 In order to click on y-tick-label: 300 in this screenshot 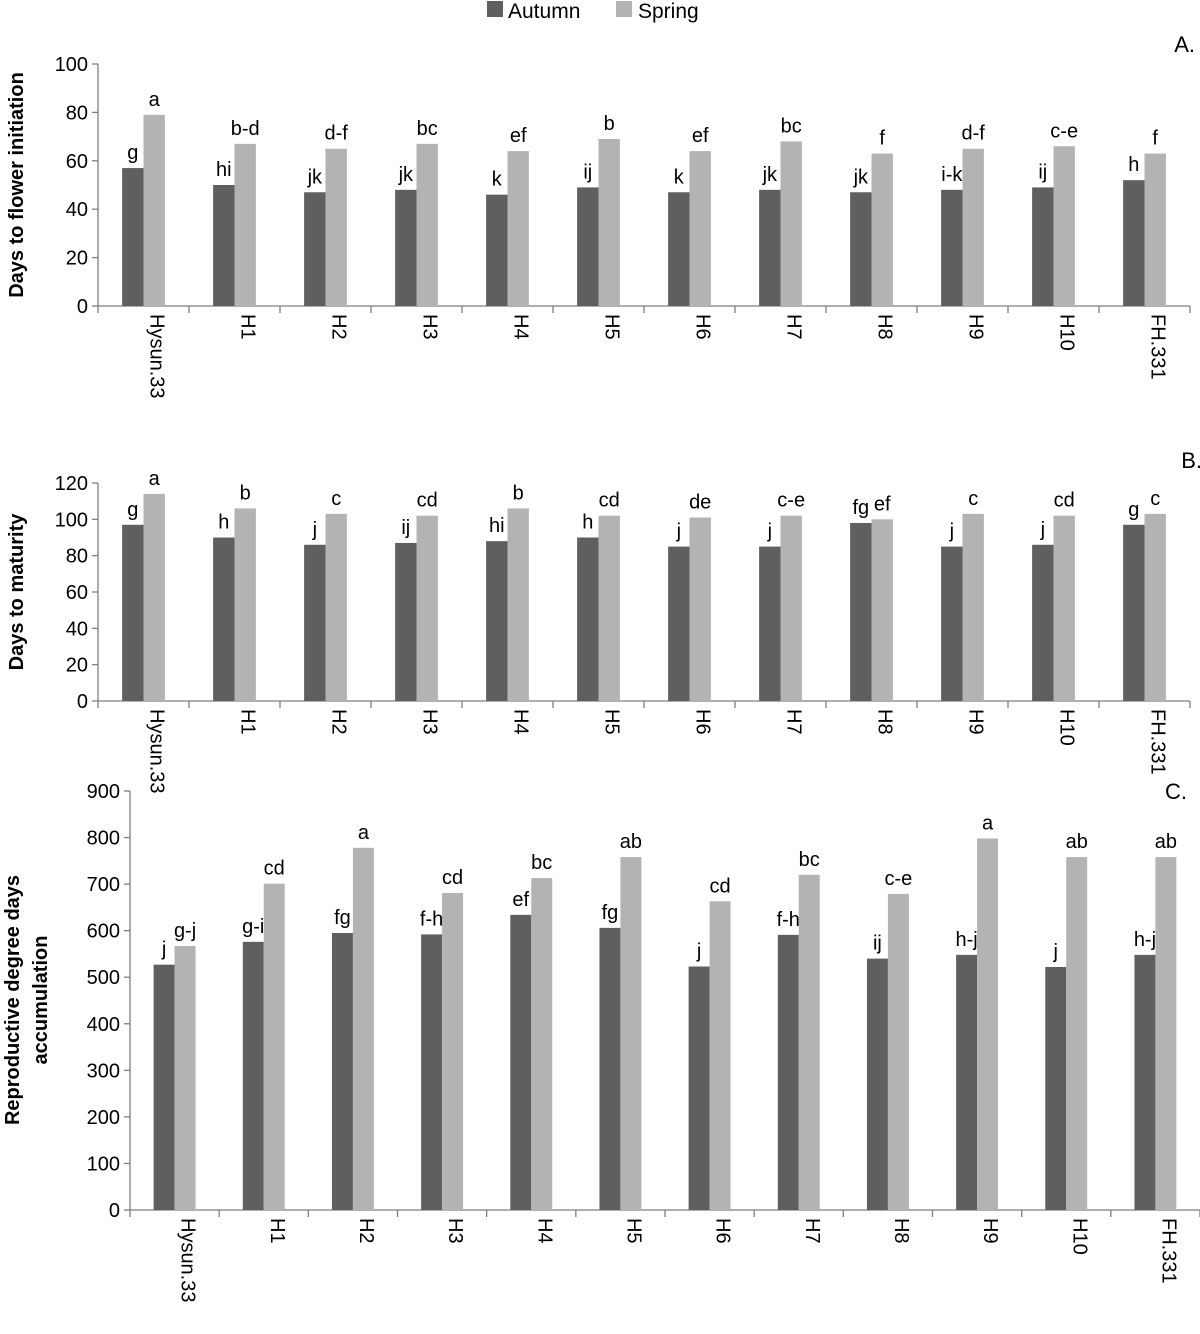, I will do `click(103, 1071)`.